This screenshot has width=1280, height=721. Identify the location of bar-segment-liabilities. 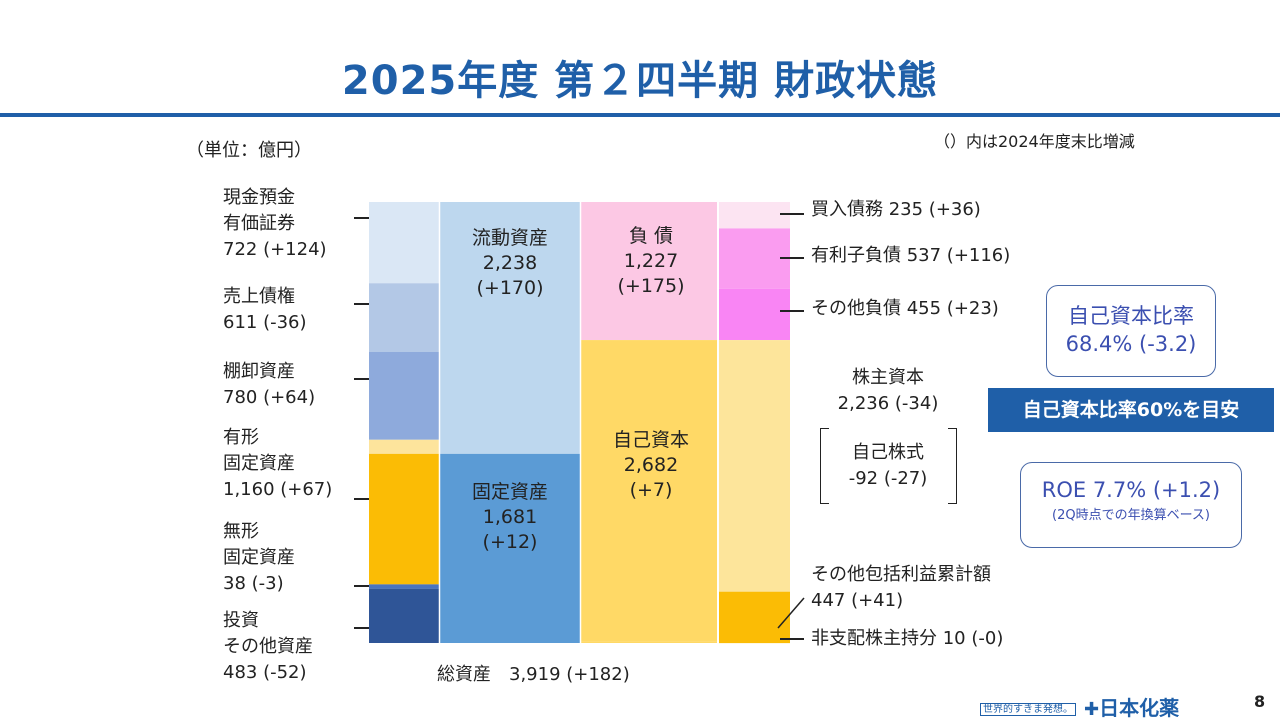
(649, 271).